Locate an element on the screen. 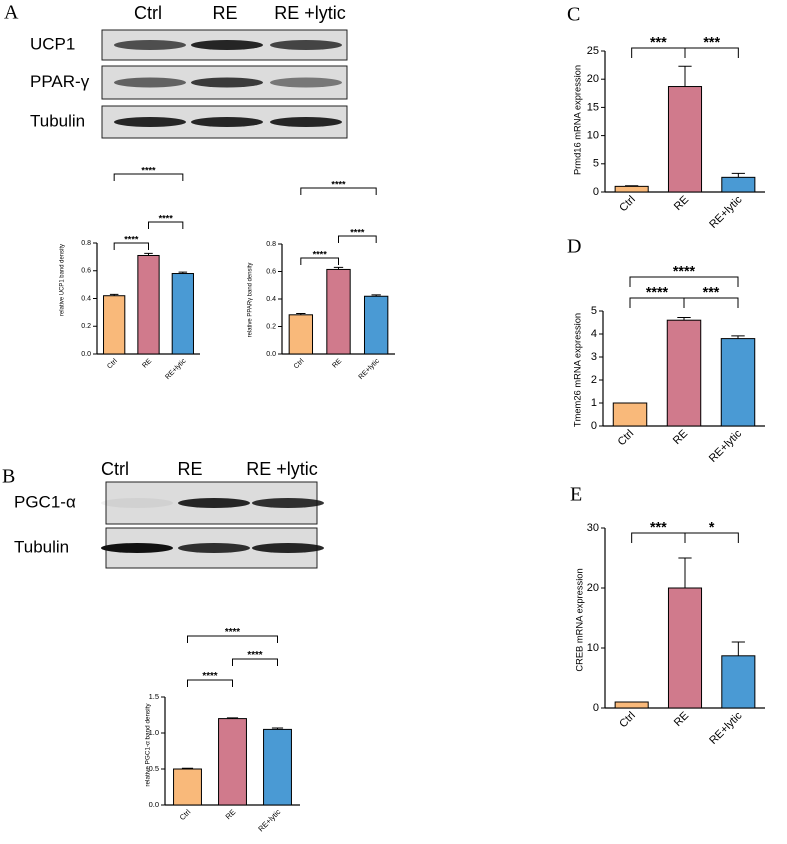 The image size is (787, 844). y-tick-label: 0.5 is located at coordinates (154, 768).